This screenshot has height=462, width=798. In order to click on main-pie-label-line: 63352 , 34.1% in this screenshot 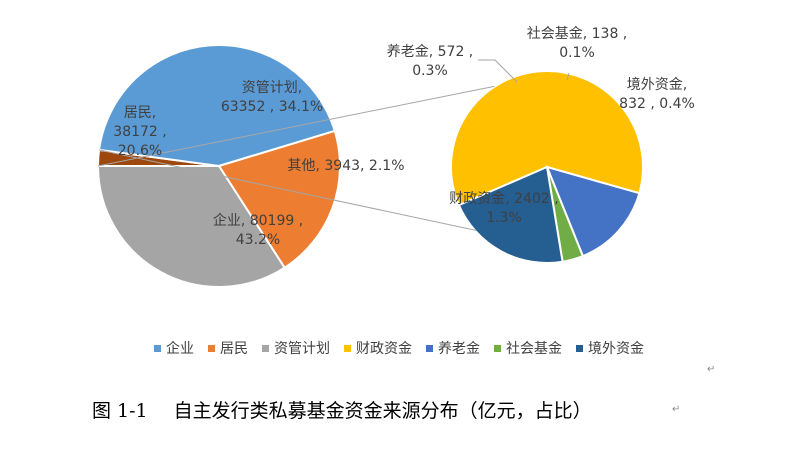, I will do `click(272, 107)`.